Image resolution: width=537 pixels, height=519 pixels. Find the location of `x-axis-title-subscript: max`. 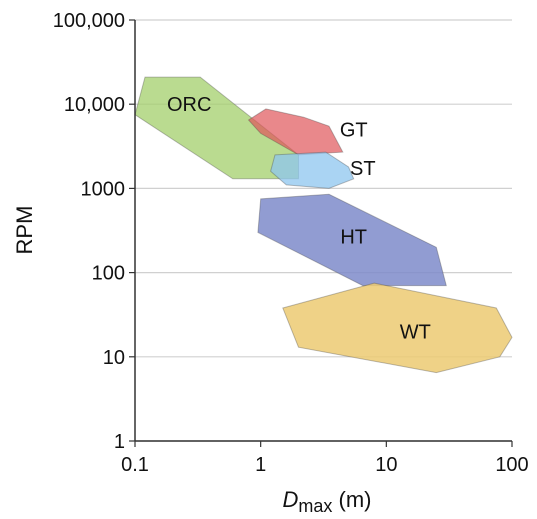

x-axis-title-subscript: max is located at coordinates (315, 506).